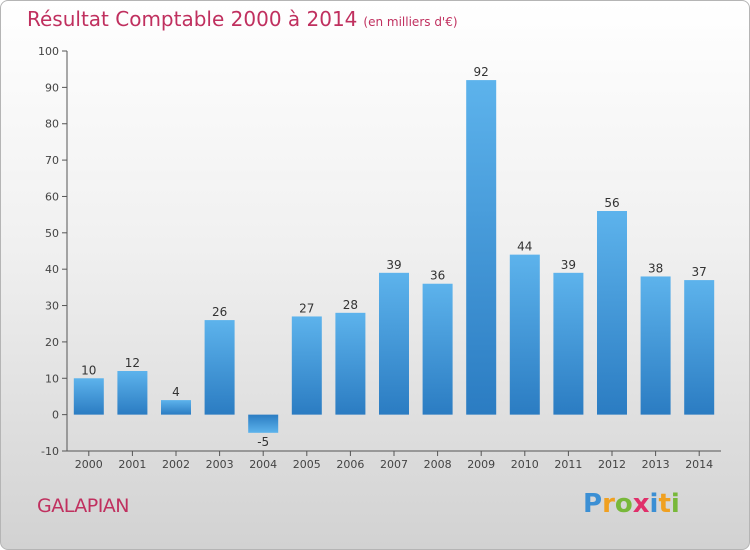 The height and width of the screenshot is (550, 750). Describe the element at coordinates (393, 265) in the screenshot. I see `value-label-2007: 39` at that location.